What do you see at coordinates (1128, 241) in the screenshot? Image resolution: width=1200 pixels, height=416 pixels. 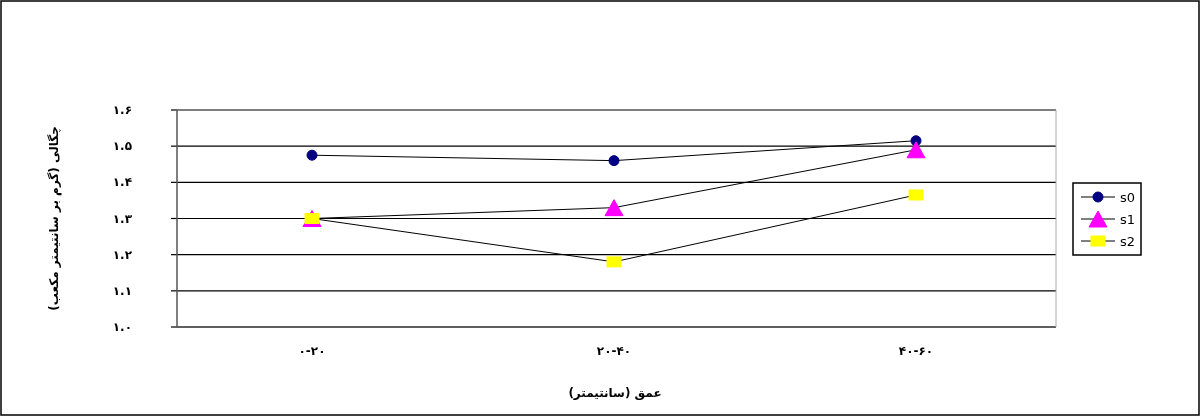 I see `legend-label: s2` at bounding box center [1128, 241].